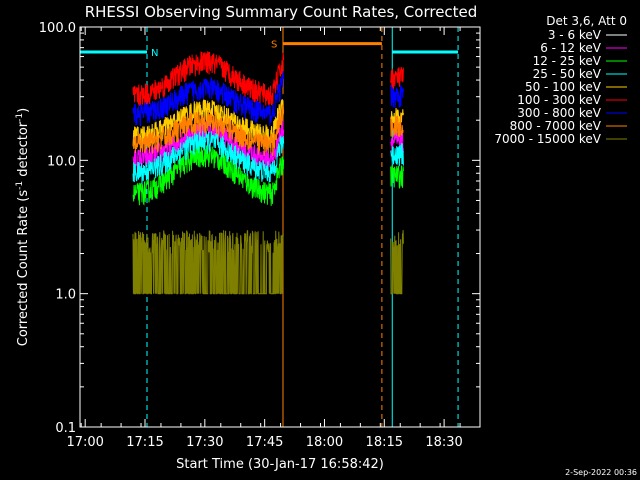 The image size is (640, 480). I want to click on legend-label-3: 25 - 50 keV, so click(567, 74).